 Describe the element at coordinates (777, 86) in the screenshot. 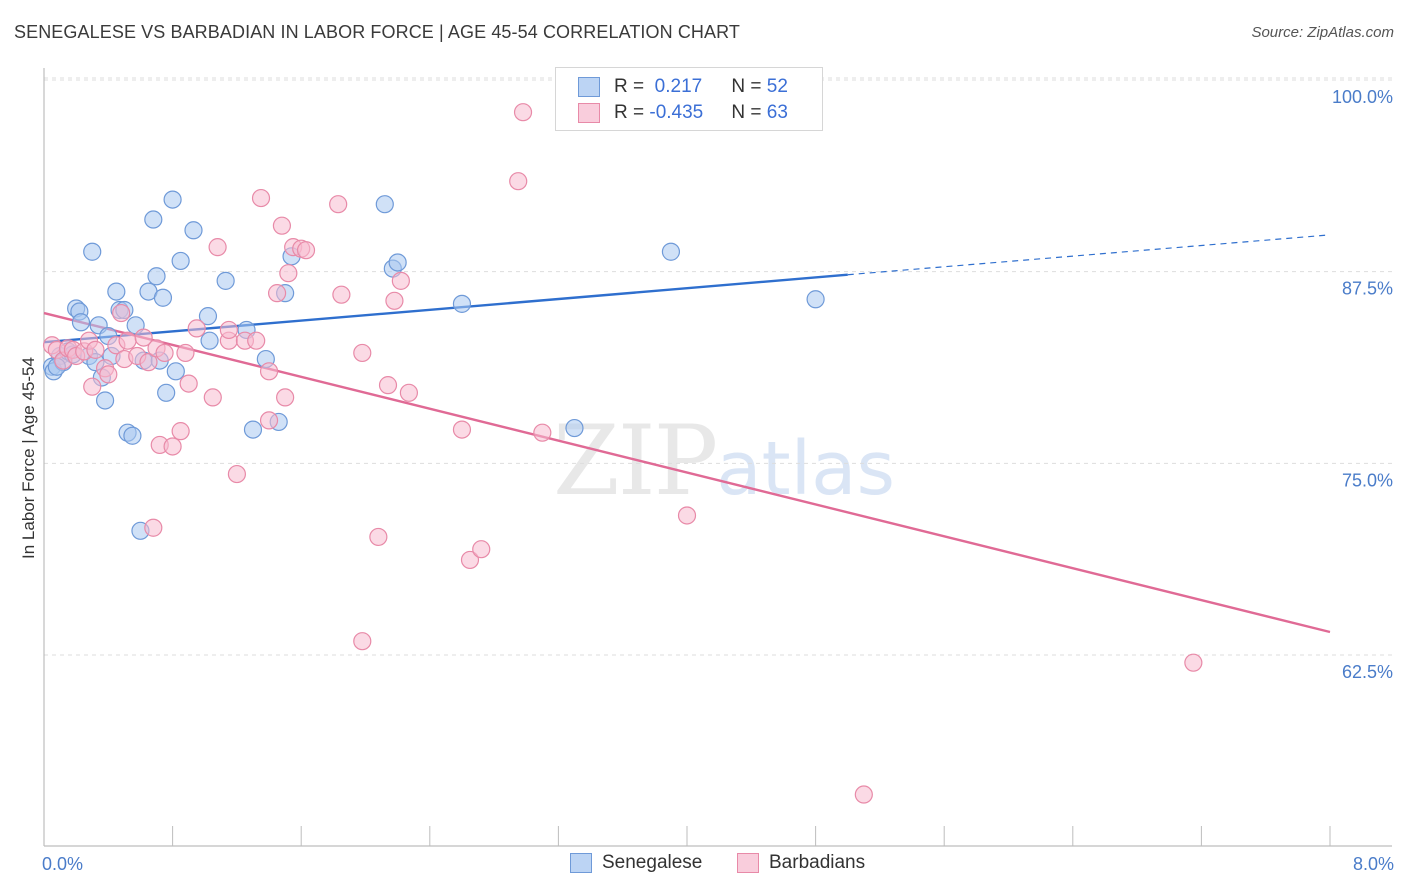

I see `n-value: 52` at that location.